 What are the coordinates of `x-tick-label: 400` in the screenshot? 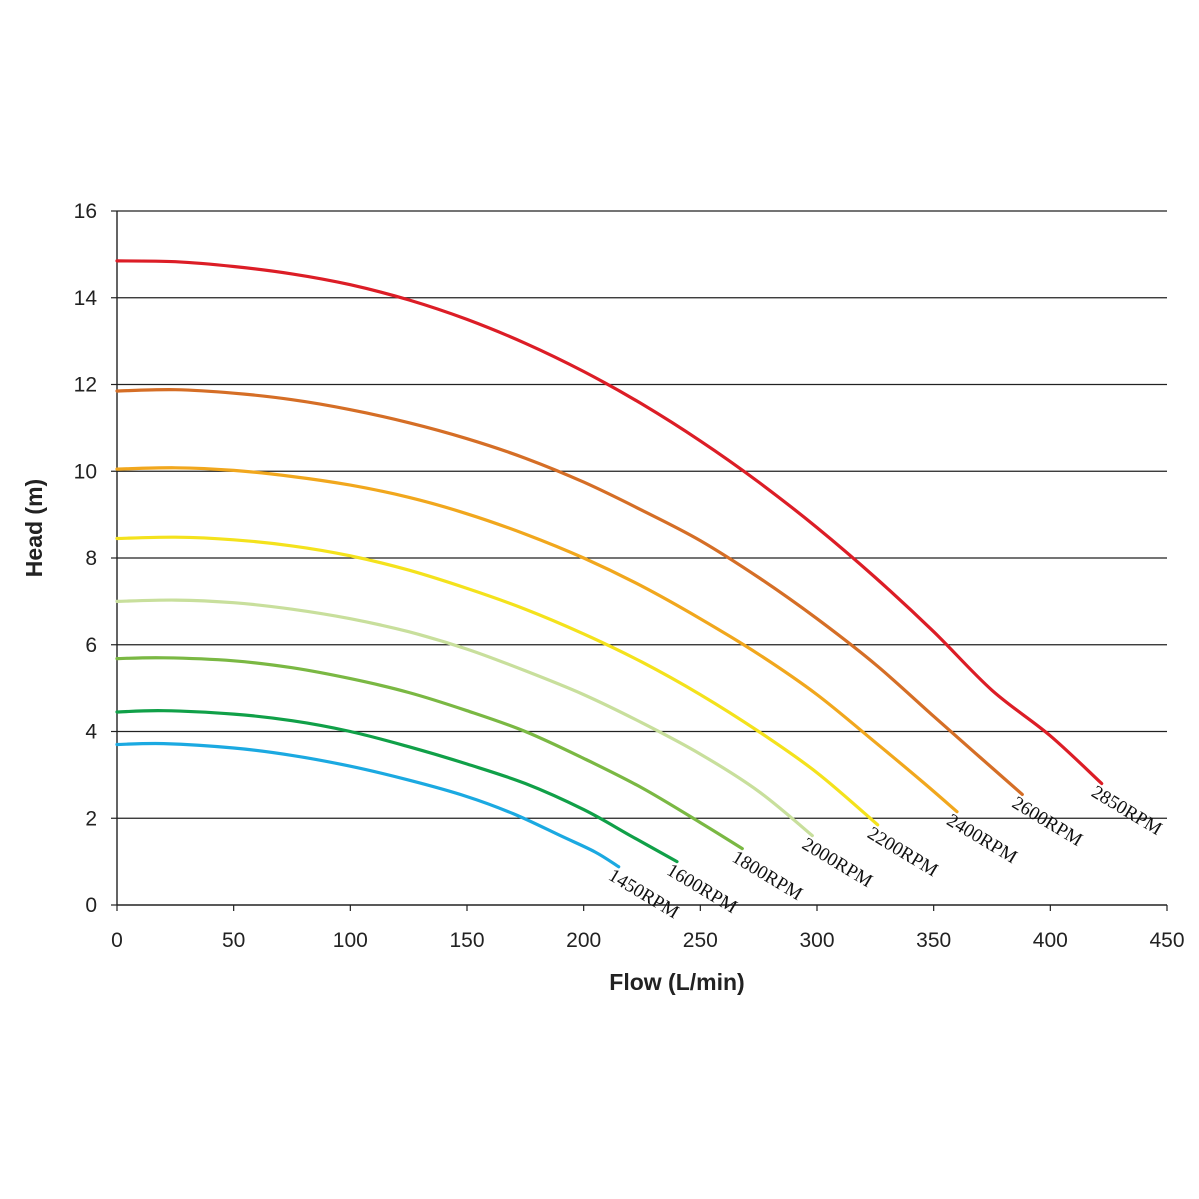 It's located at (1050, 940).